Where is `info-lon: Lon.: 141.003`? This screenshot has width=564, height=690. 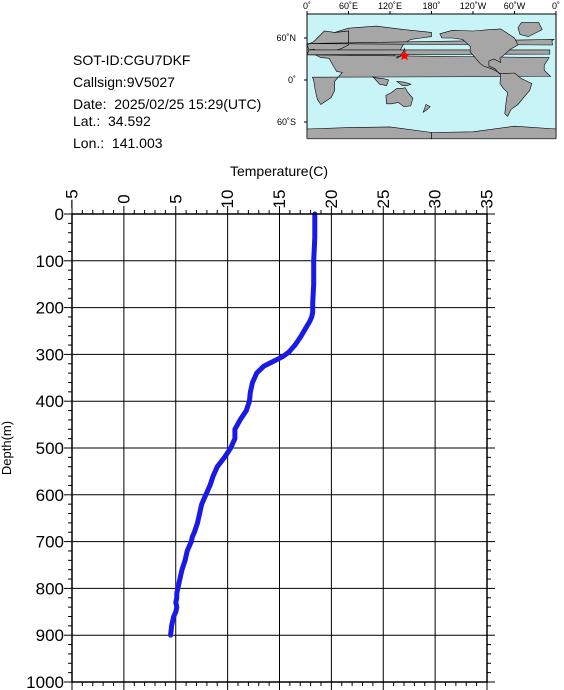
info-lon: Lon.: 141.003 is located at coordinates (118, 143).